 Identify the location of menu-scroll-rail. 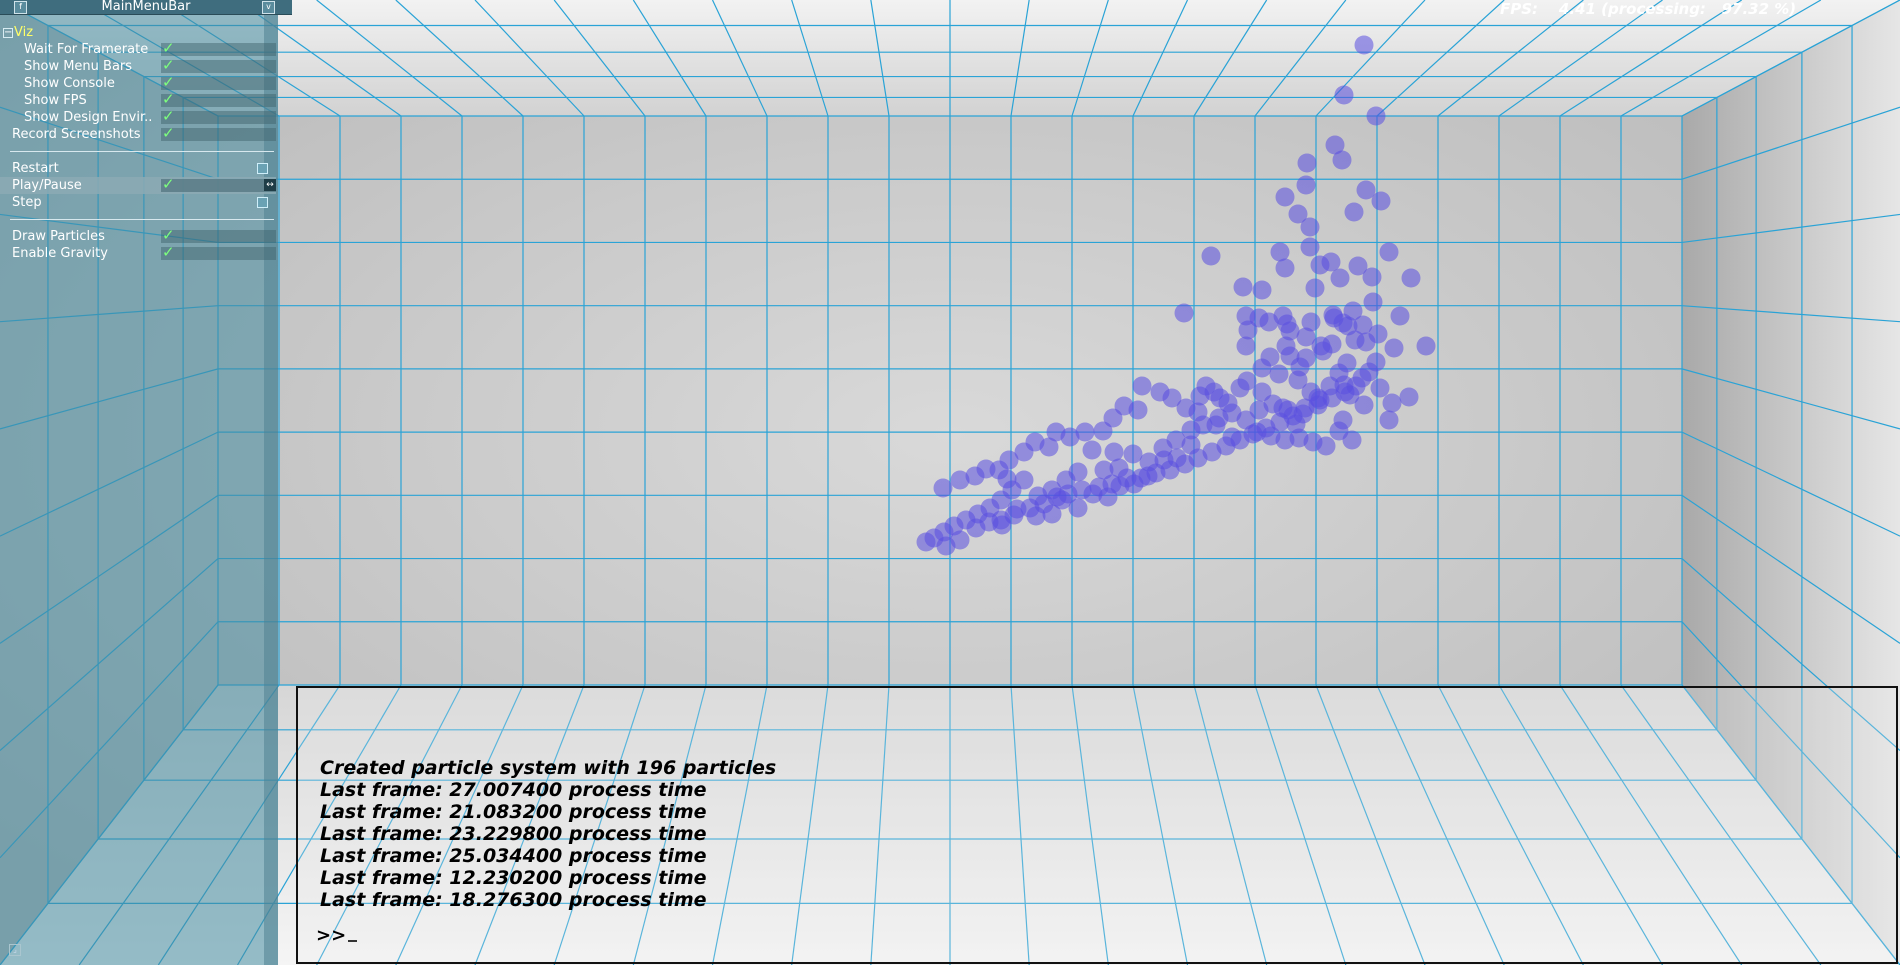
(271, 482).